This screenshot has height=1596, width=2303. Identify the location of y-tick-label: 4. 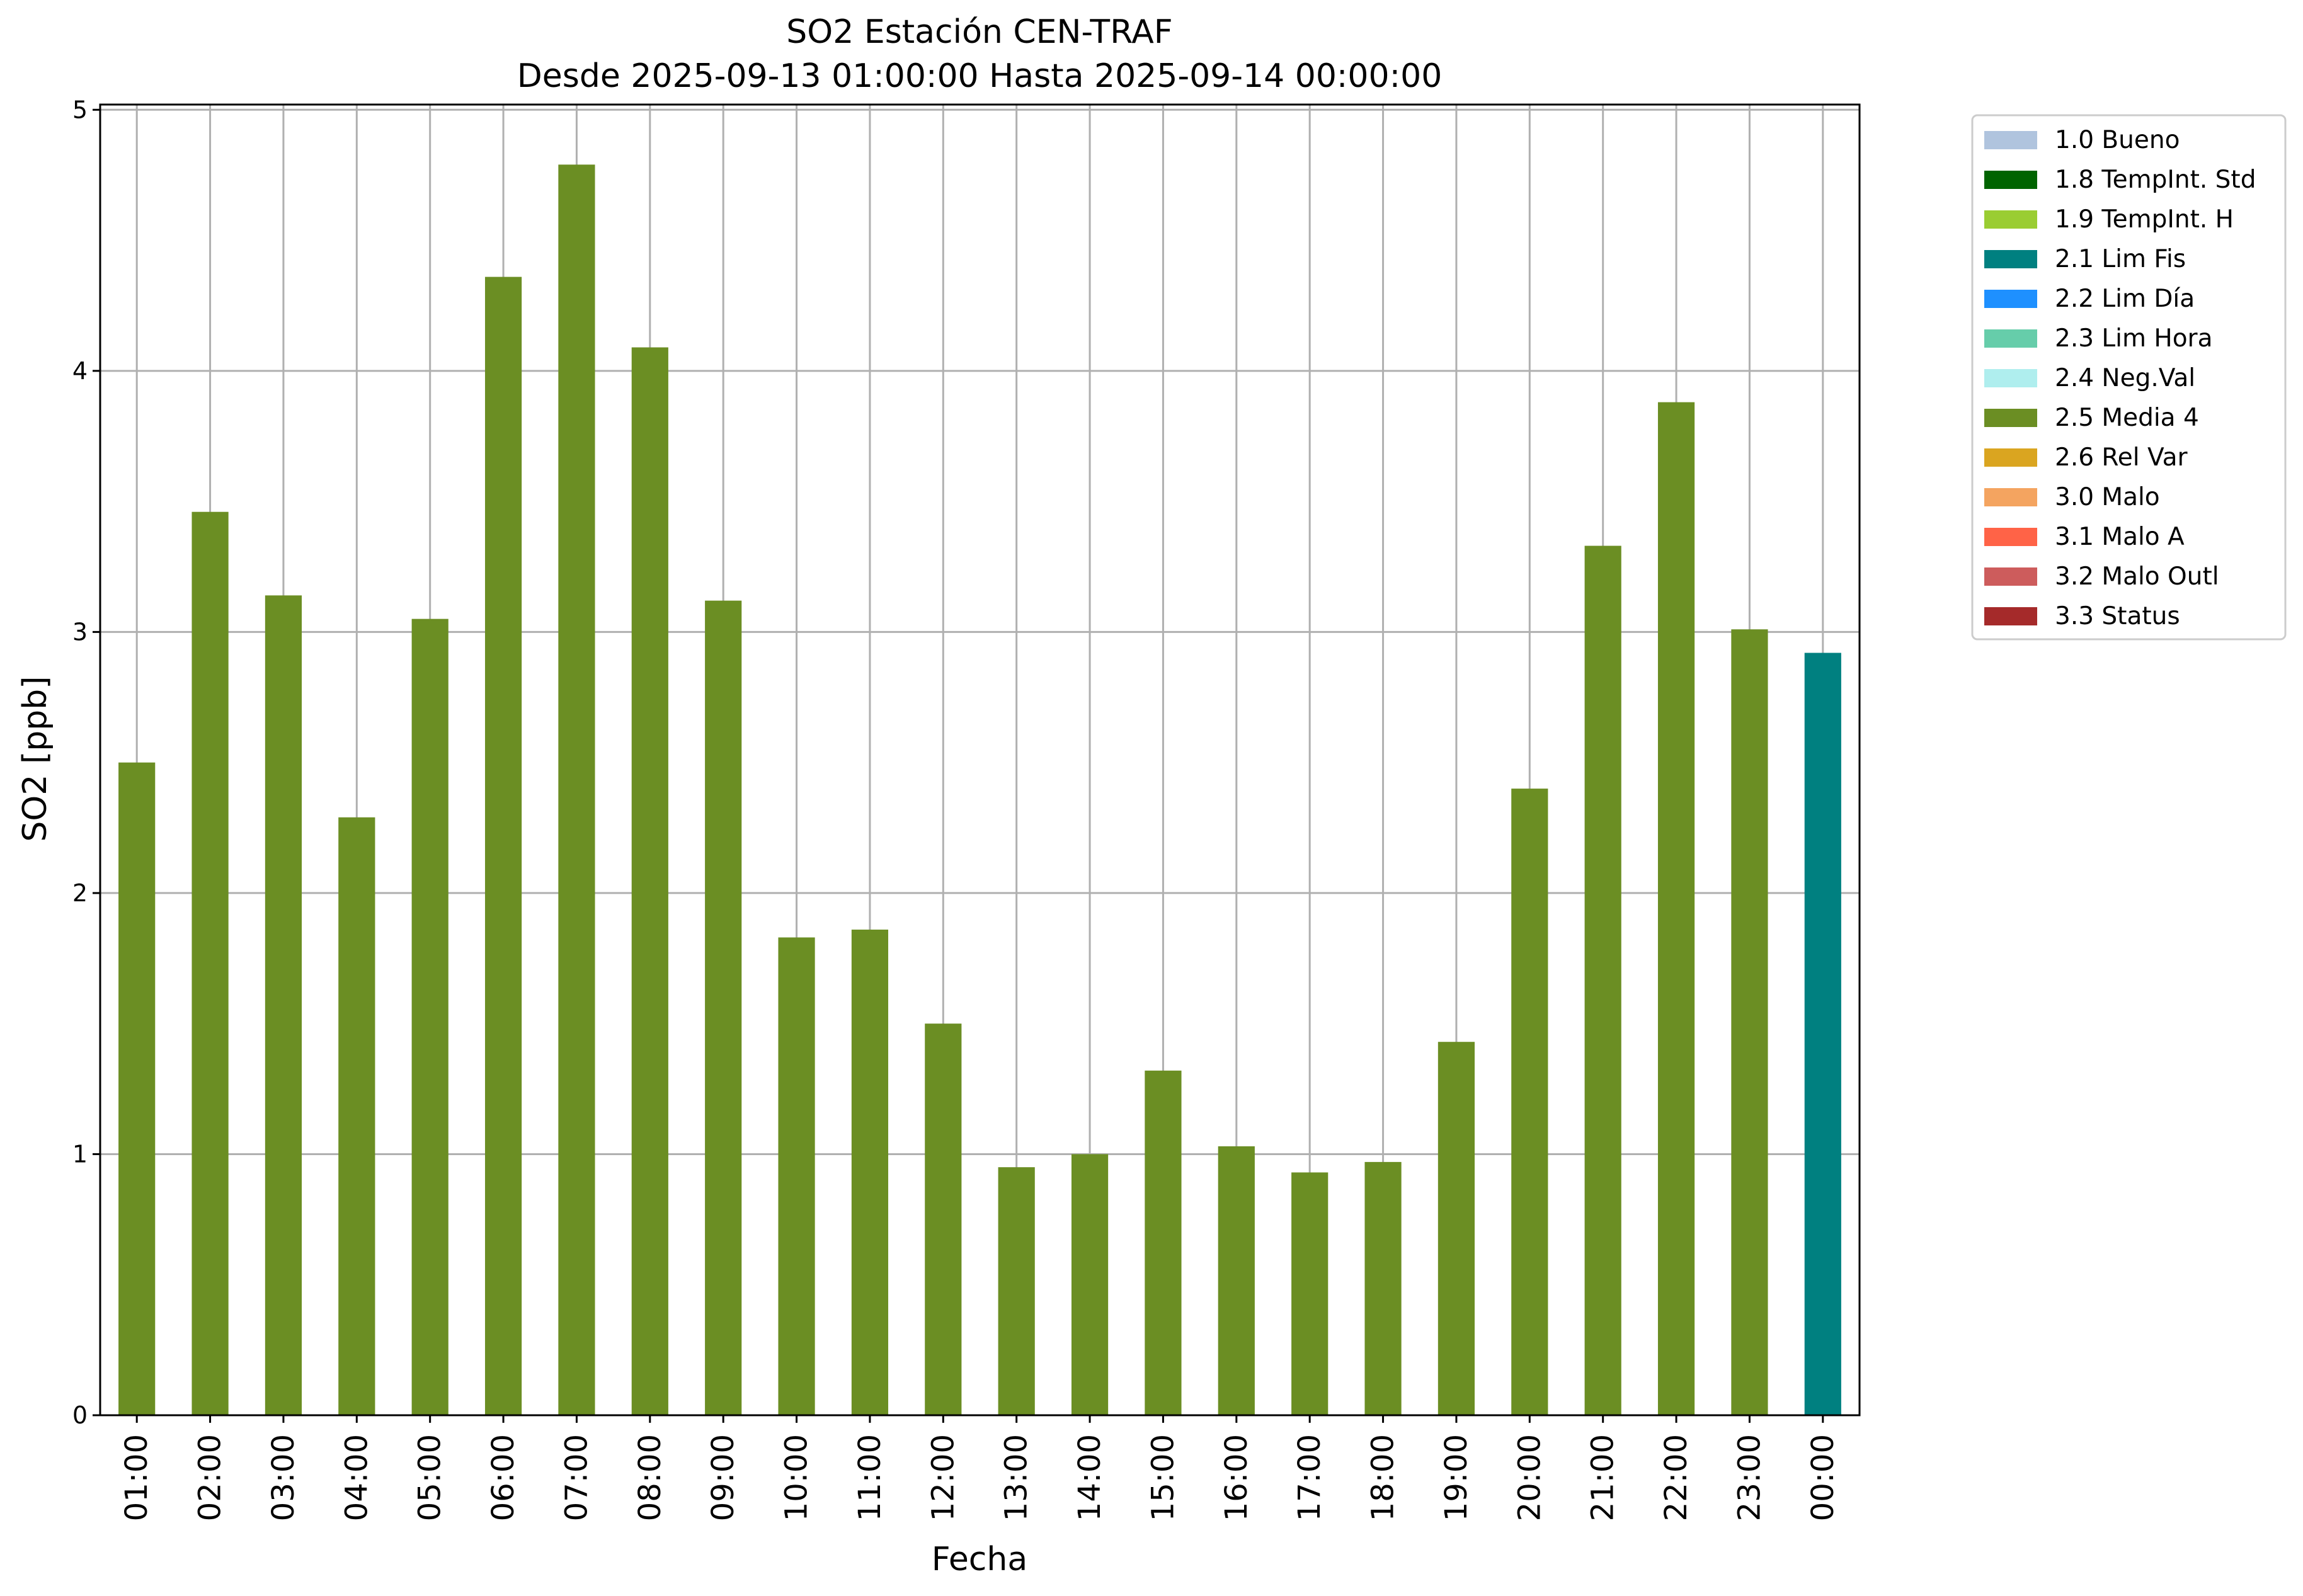
(80, 371).